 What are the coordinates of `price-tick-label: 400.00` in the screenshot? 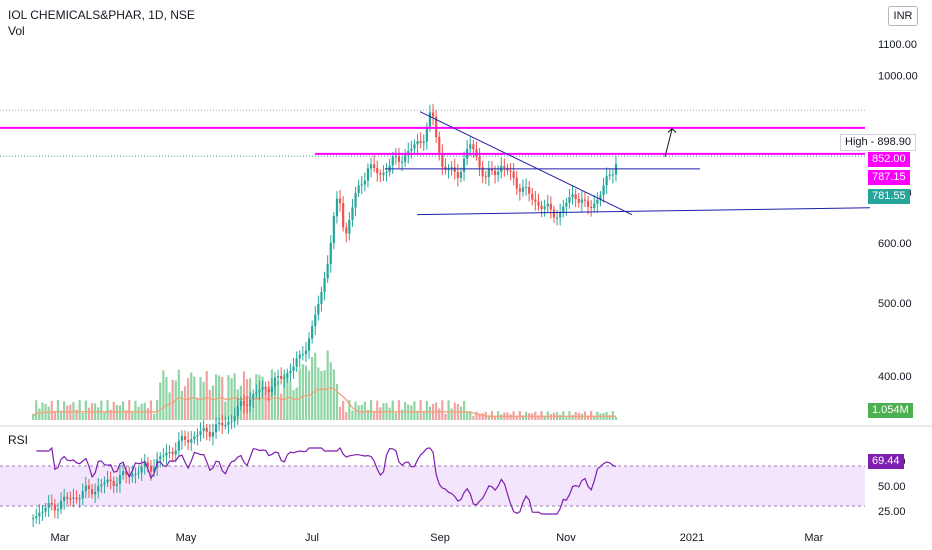 It's located at (895, 377).